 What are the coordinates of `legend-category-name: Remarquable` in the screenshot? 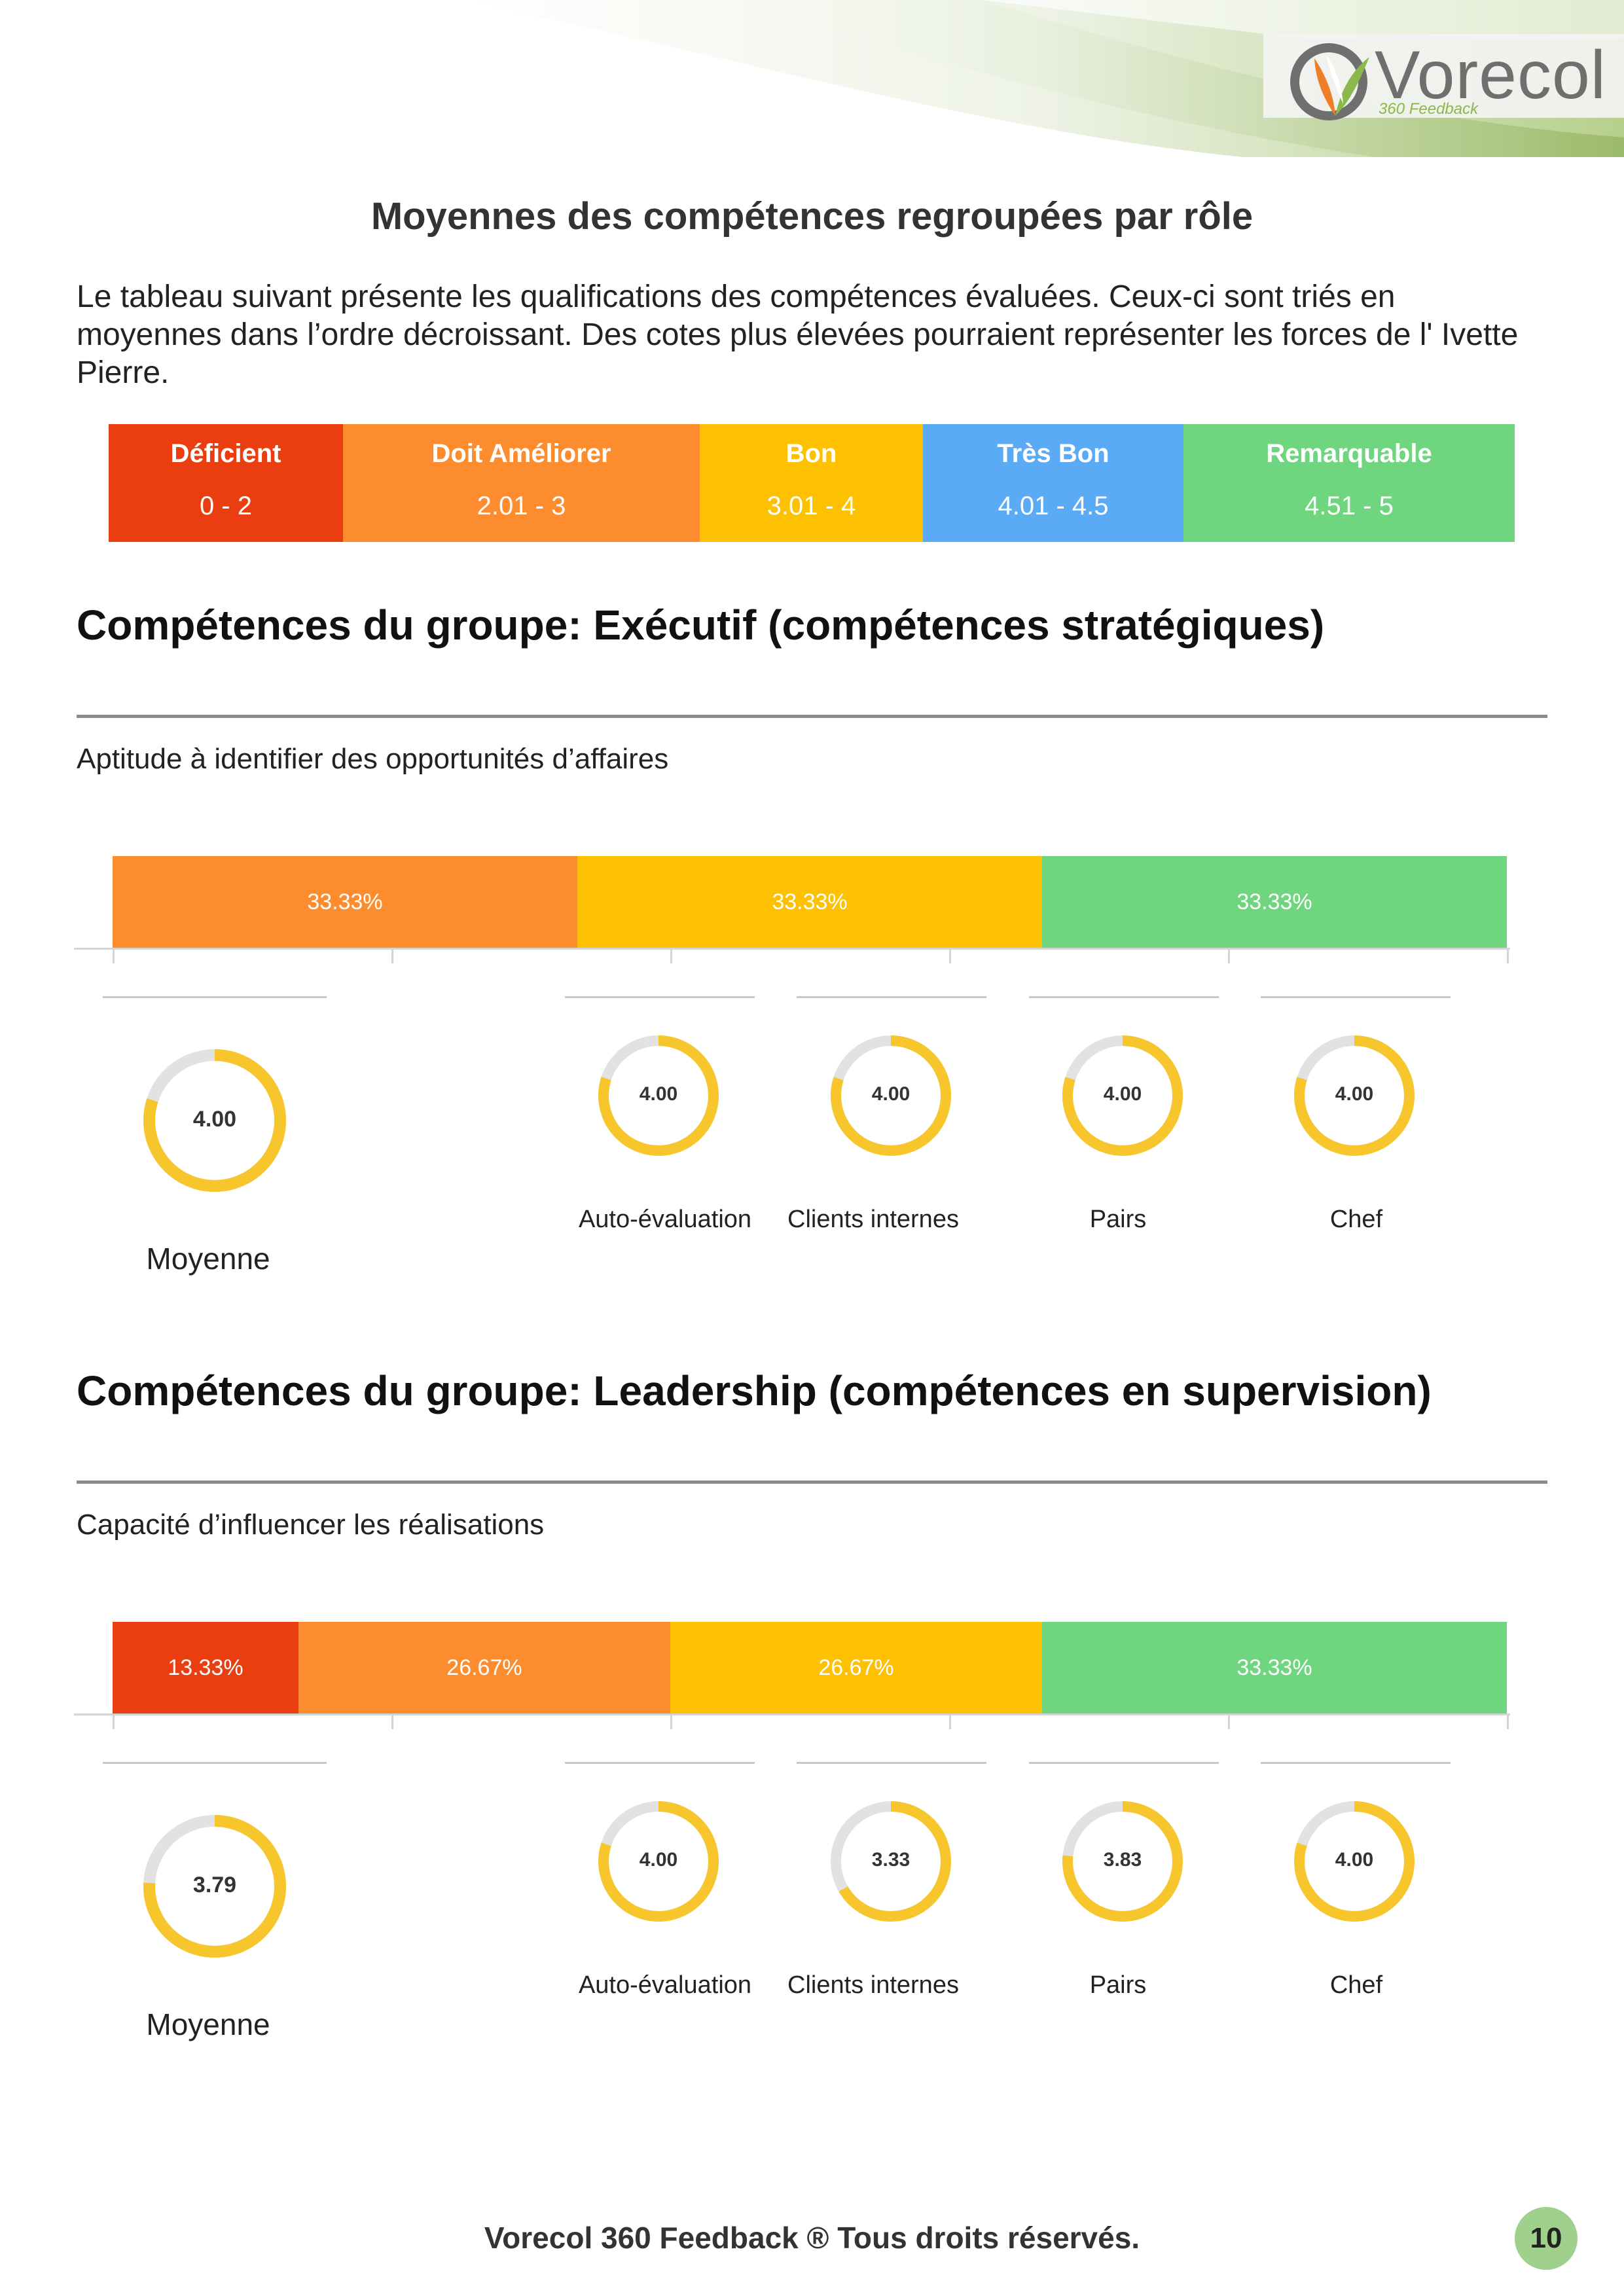 It's located at (1349, 453).